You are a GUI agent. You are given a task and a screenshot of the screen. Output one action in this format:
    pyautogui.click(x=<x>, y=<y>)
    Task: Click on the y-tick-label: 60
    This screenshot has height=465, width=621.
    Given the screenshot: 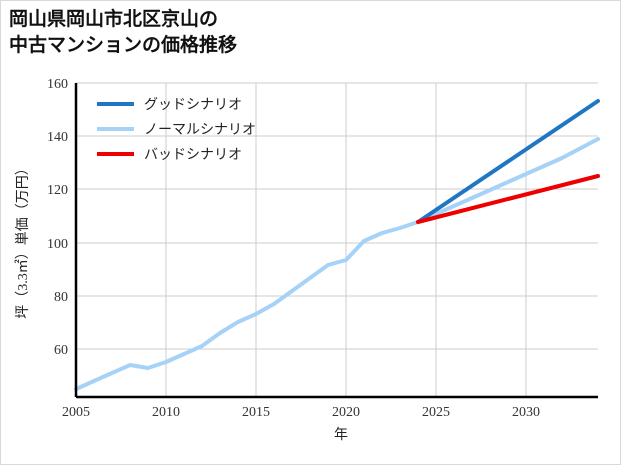 What is the action you would take?
    pyautogui.click(x=61, y=350)
    